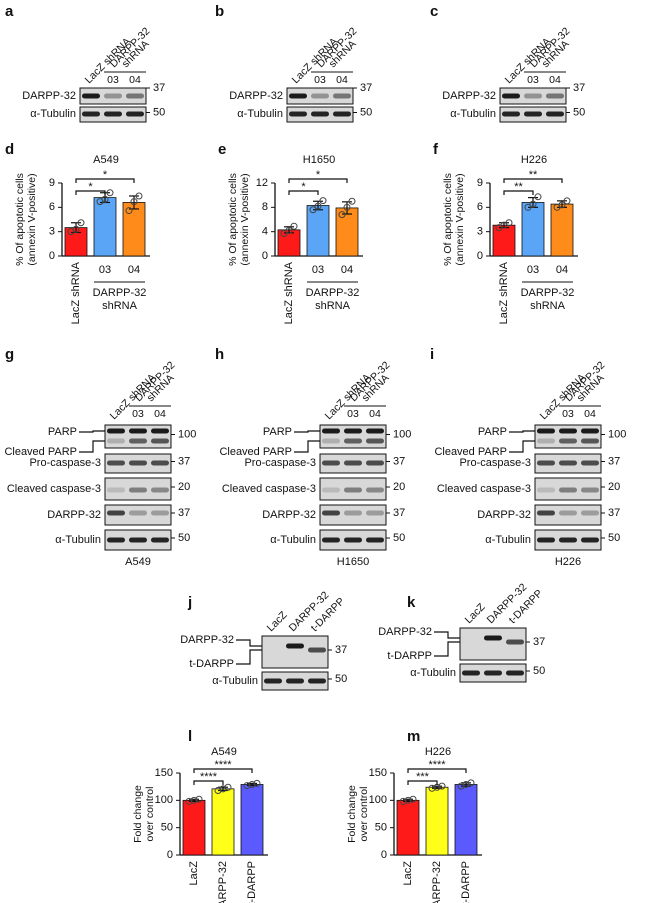 The height and width of the screenshot is (903, 651). What do you see at coordinates (233, 219) in the screenshot?
I see `y-axis-label: % Of apoptotic cells` at bounding box center [233, 219].